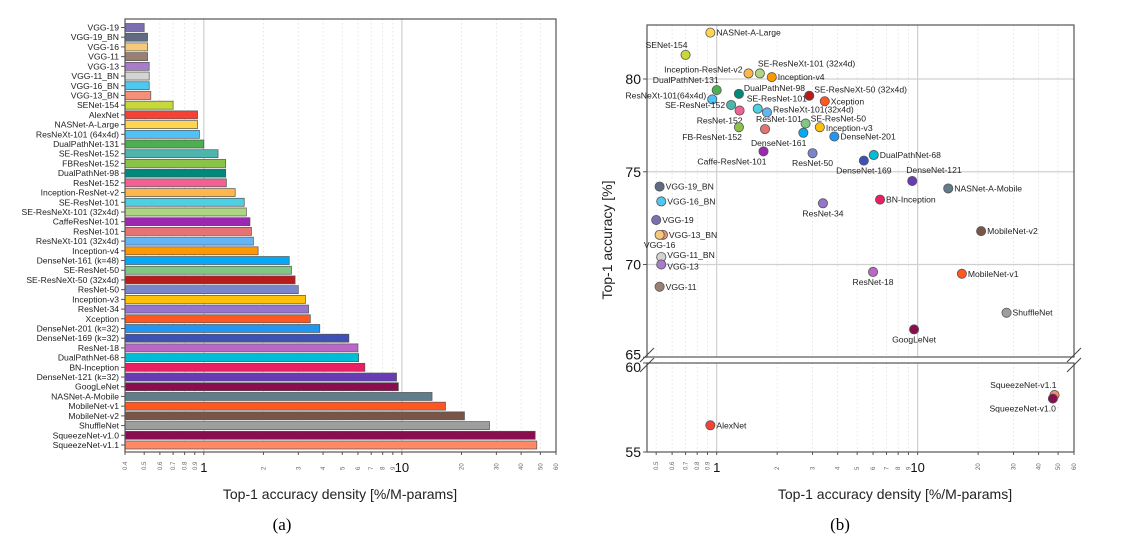 The height and width of the screenshot is (553, 1121). I want to click on y-tick-label: SqueezeNet-v1.1, so click(86, 445).